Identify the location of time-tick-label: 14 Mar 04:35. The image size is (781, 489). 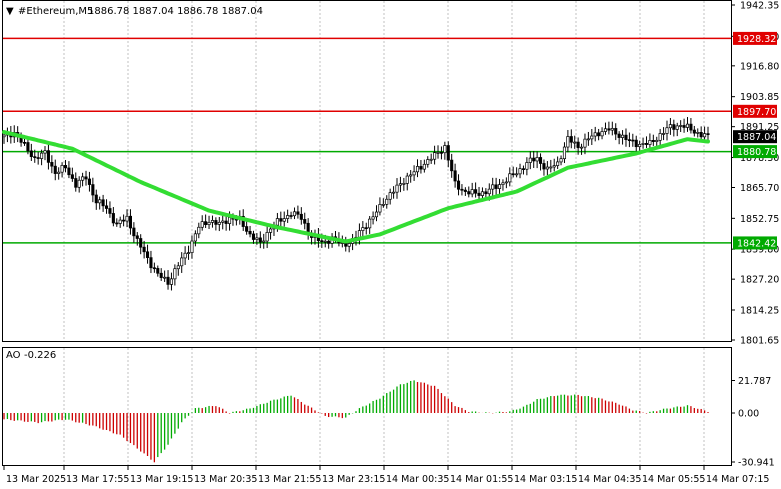
(609, 479).